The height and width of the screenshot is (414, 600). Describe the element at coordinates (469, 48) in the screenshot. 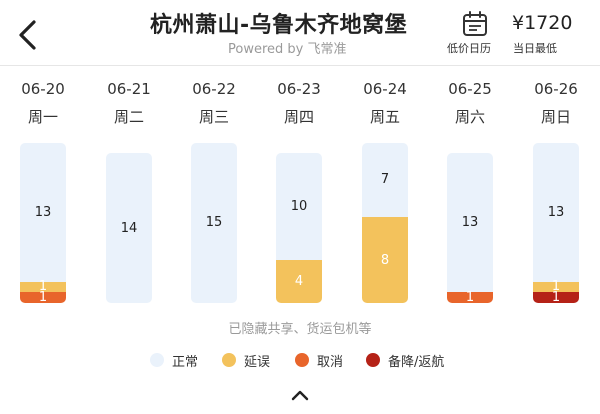

I see `low-price-calendar-label: 低价日历` at that location.